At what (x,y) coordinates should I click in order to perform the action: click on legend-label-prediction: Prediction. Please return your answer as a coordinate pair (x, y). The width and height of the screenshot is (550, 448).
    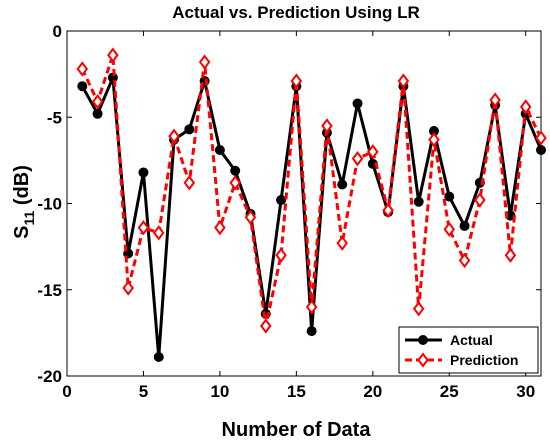
    Looking at the image, I should click on (484, 360).